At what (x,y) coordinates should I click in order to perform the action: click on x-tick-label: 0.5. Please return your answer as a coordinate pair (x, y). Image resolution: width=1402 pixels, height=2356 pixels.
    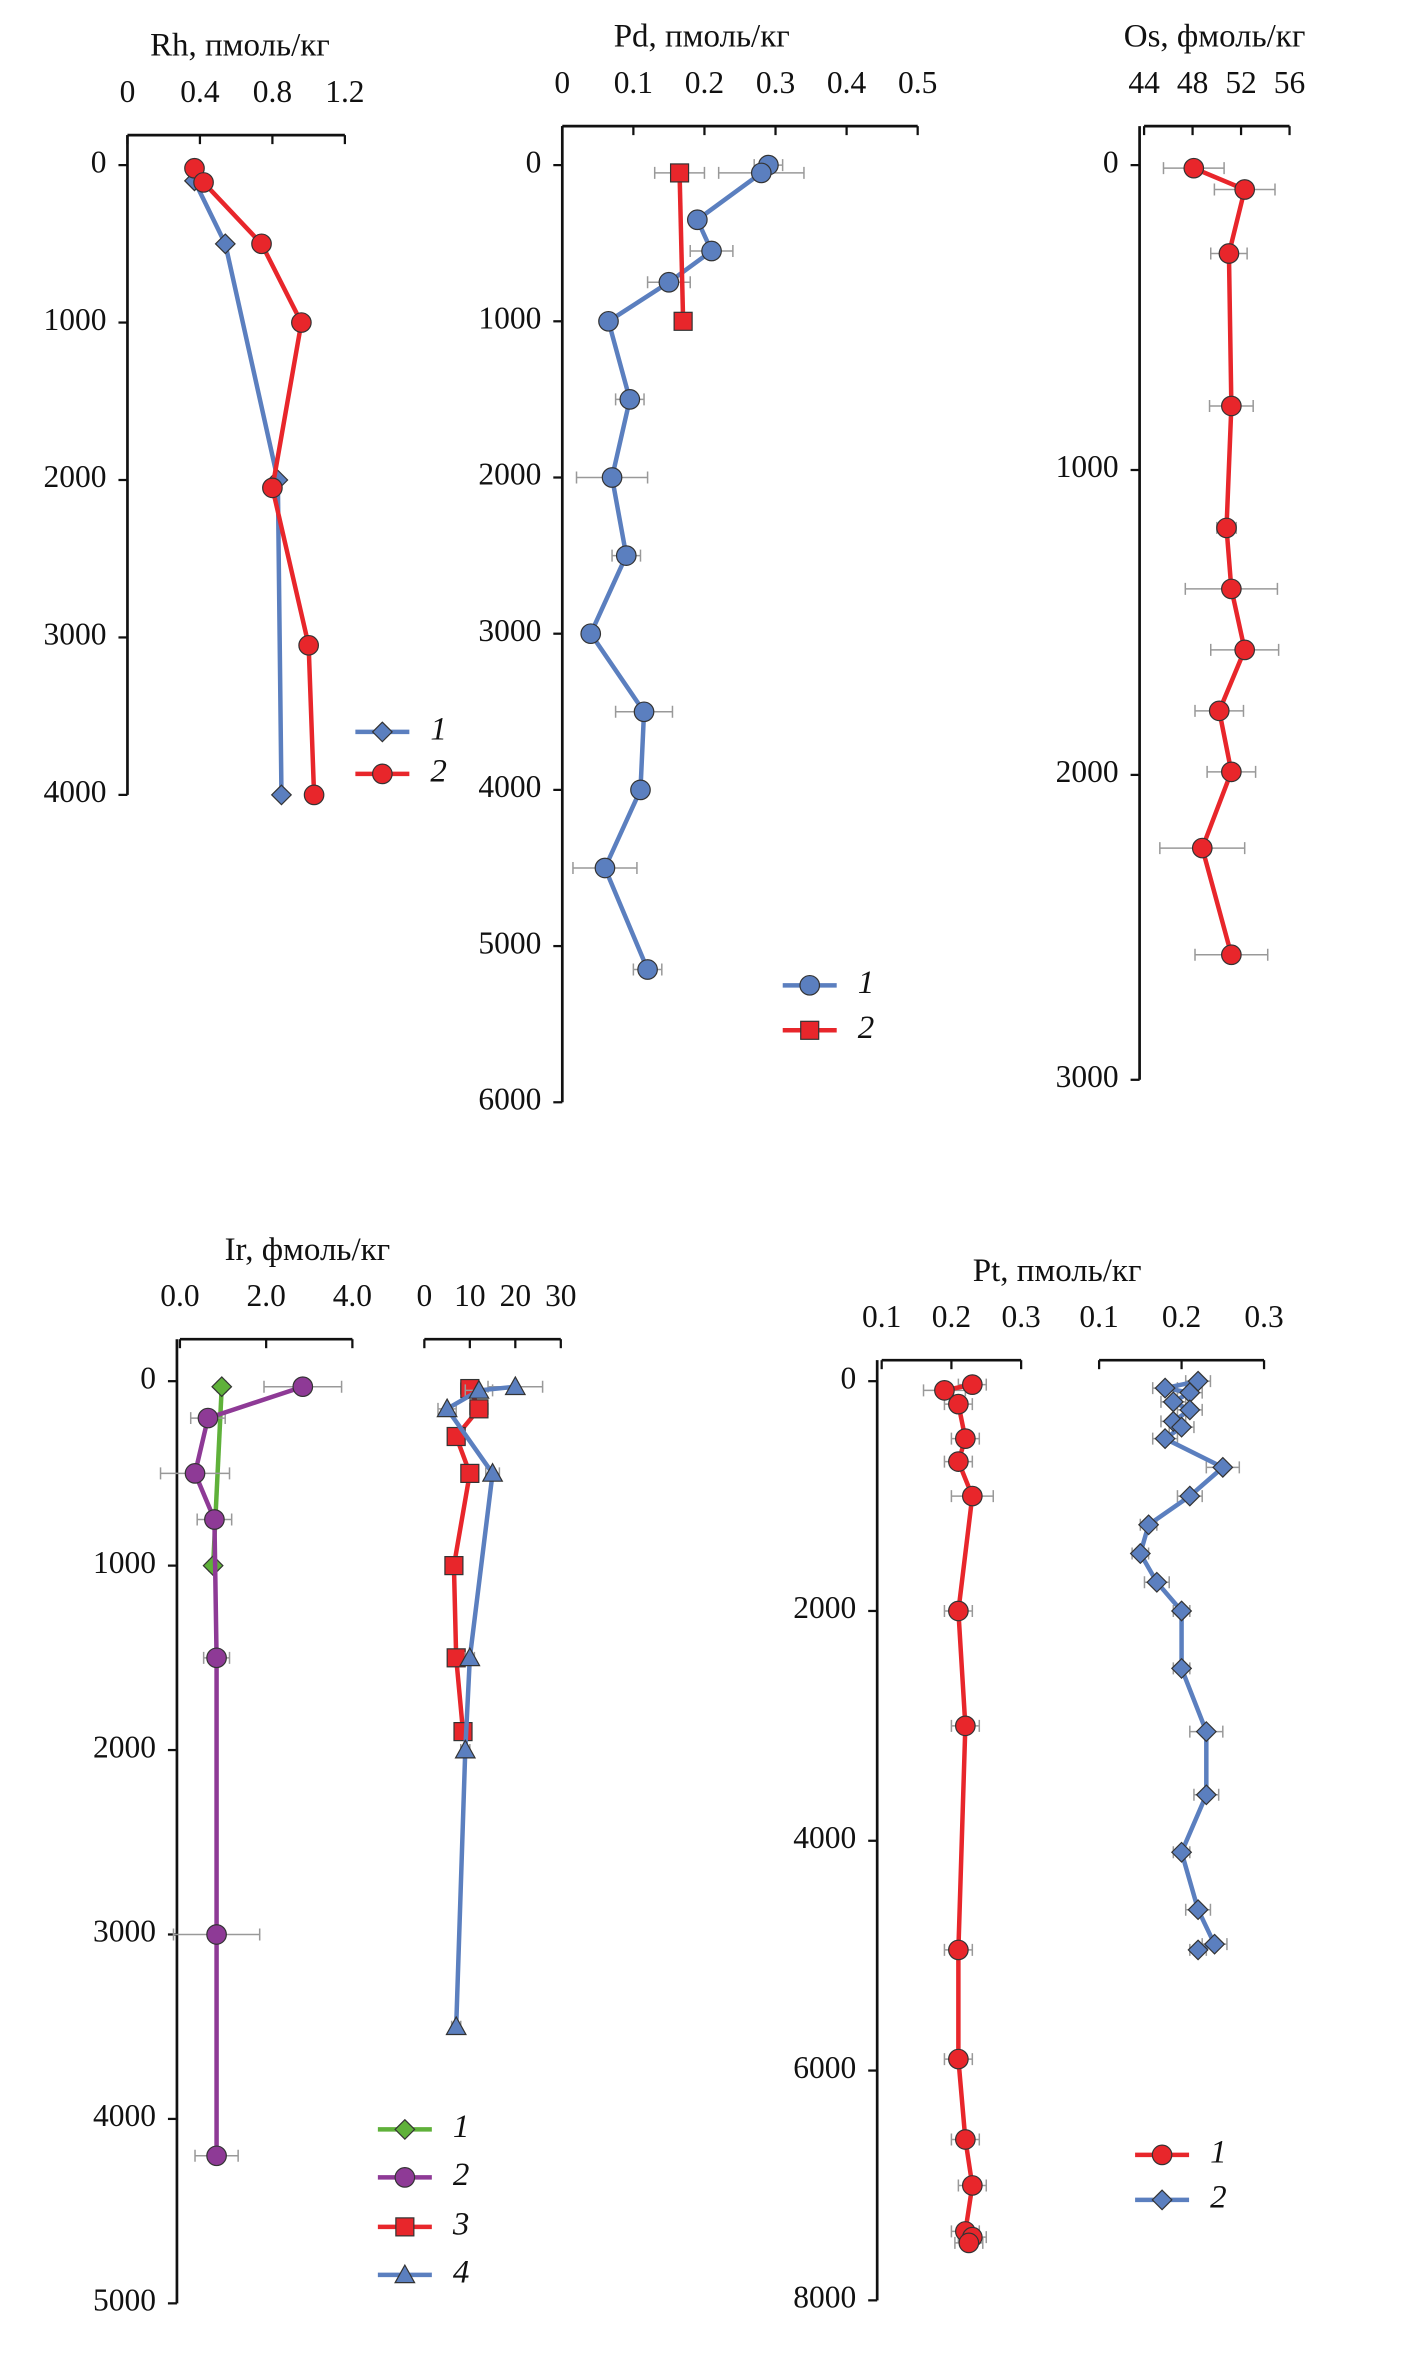
    Looking at the image, I should click on (917, 82).